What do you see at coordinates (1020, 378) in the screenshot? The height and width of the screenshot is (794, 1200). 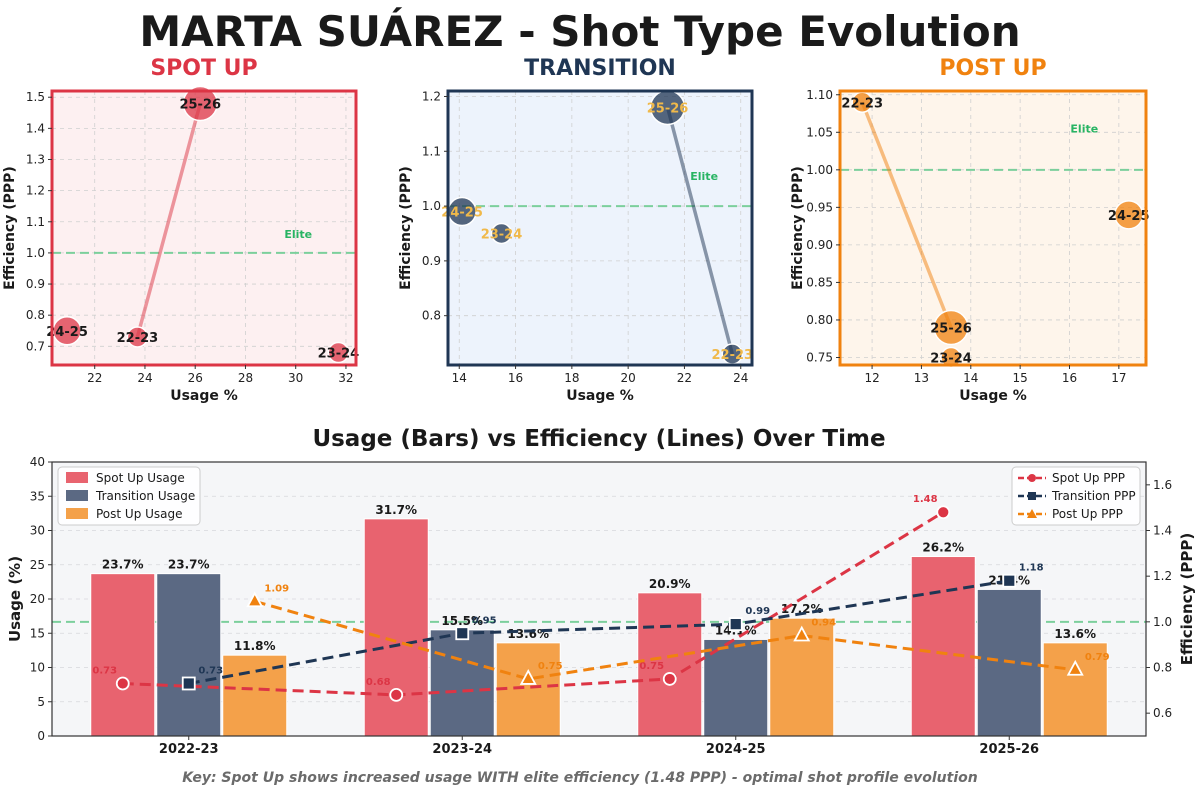 I see `x-tick-label: 15` at bounding box center [1020, 378].